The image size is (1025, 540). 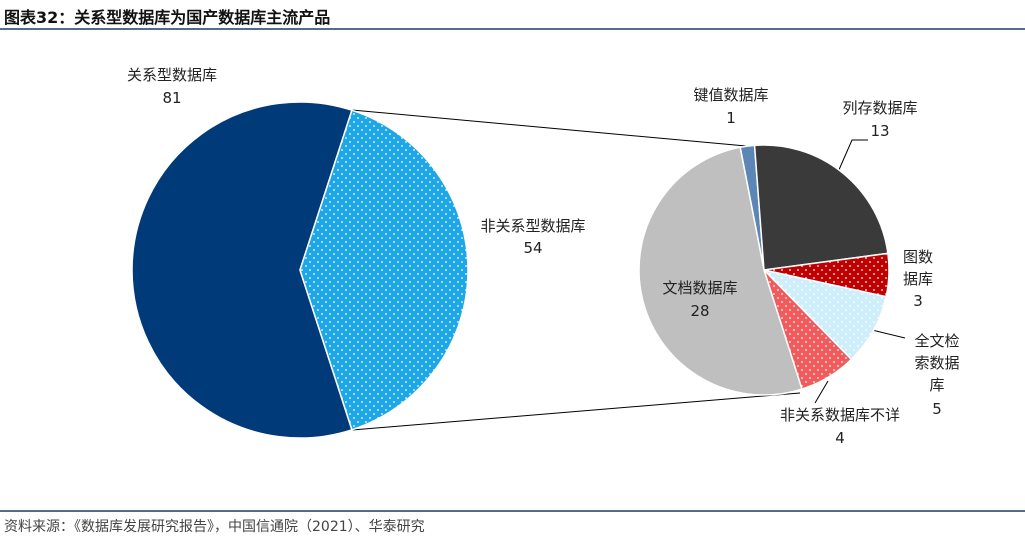 What do you see at coordinates (880, 108) in the screenshot?
I see `slice-label: 列存数据库` at bounding box center [880, 108].